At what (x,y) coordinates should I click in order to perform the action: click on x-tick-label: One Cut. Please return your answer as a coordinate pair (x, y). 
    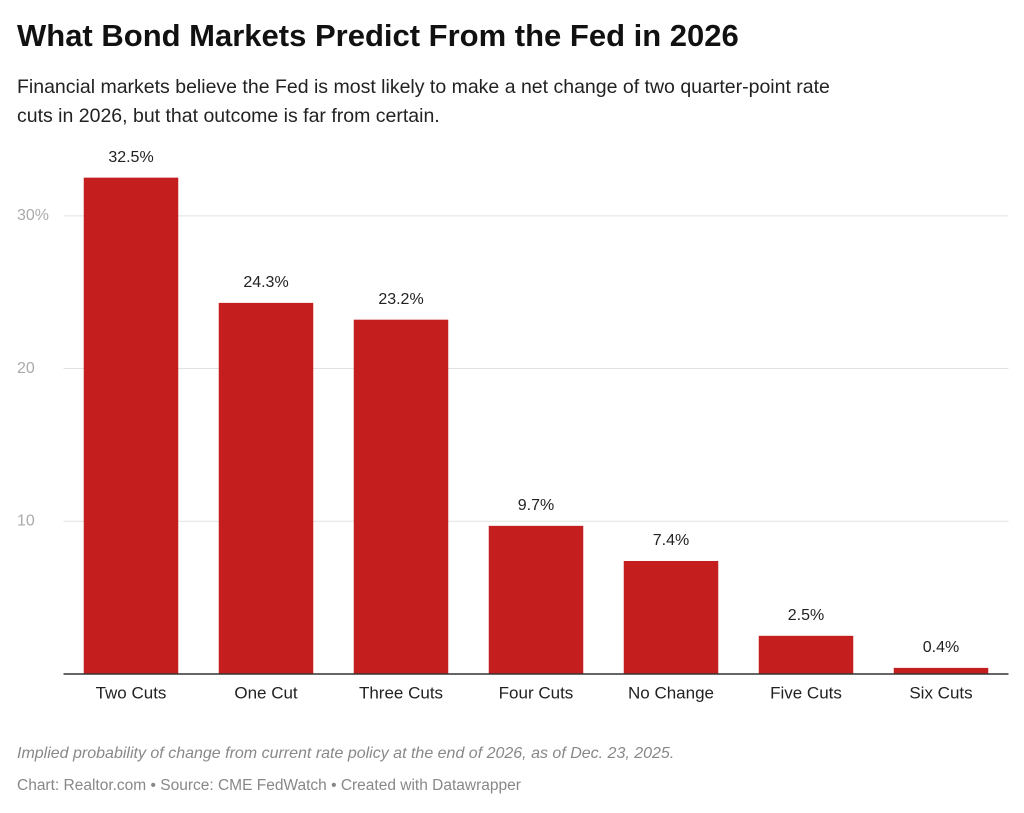
    Looking at the image, I should click on (266, 692).